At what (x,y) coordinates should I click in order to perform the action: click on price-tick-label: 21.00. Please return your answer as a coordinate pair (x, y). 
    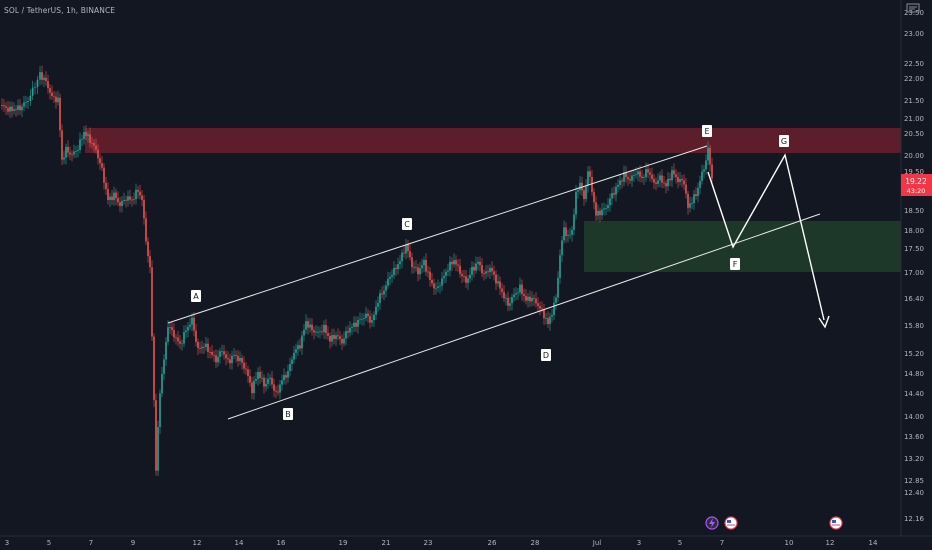
    Looking at the image, I should click on (914, 119).